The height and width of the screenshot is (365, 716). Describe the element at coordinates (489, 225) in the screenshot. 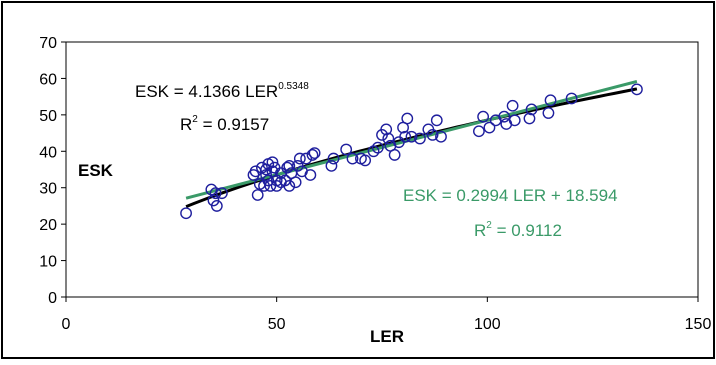

I see `linear-r2-superscript: 2` at that location.